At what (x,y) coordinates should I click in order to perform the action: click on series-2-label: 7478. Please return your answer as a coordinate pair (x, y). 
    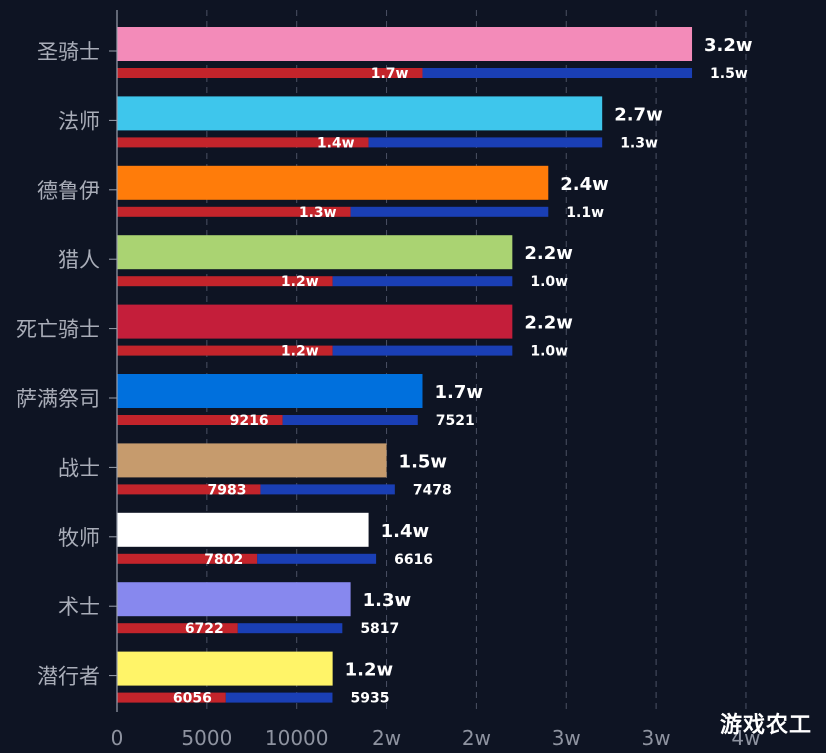
    Looking at the image, I should click on (432, 490).